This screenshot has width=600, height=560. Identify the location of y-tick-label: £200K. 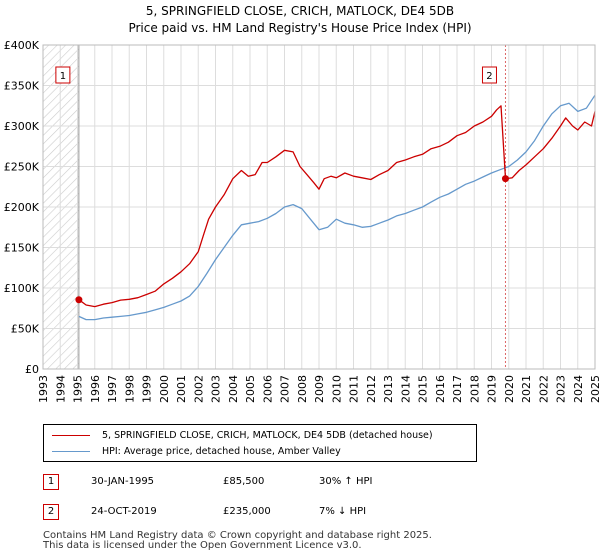
(22, 207).